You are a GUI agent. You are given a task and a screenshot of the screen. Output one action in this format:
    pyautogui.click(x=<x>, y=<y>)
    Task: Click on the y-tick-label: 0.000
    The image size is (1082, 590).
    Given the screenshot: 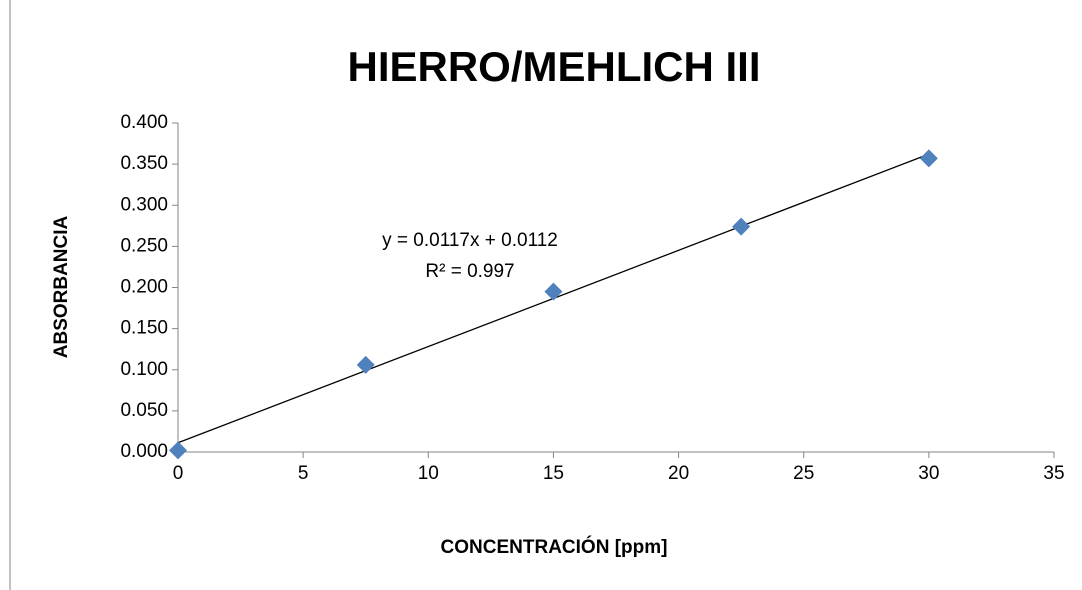 What is the action you would take?
    pyautogui.click(x=144, y=451)
    